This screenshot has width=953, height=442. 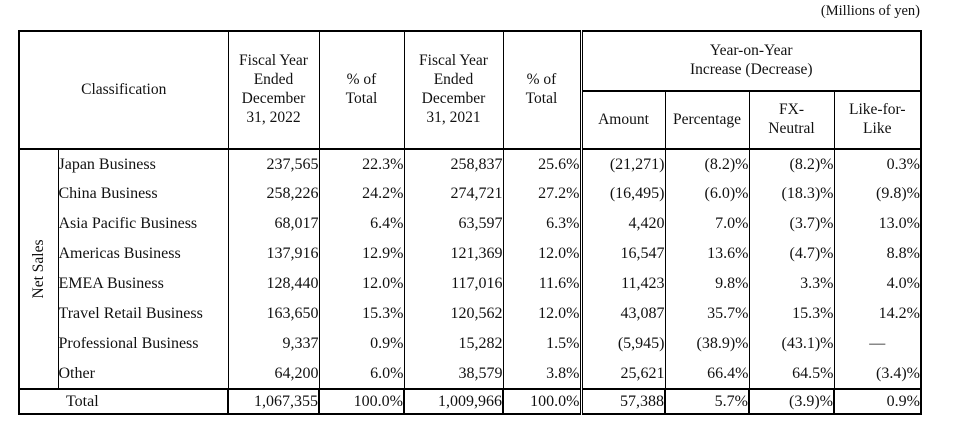 I want to click on fy2022-cell: 137,916, so click(x=273, y=254).